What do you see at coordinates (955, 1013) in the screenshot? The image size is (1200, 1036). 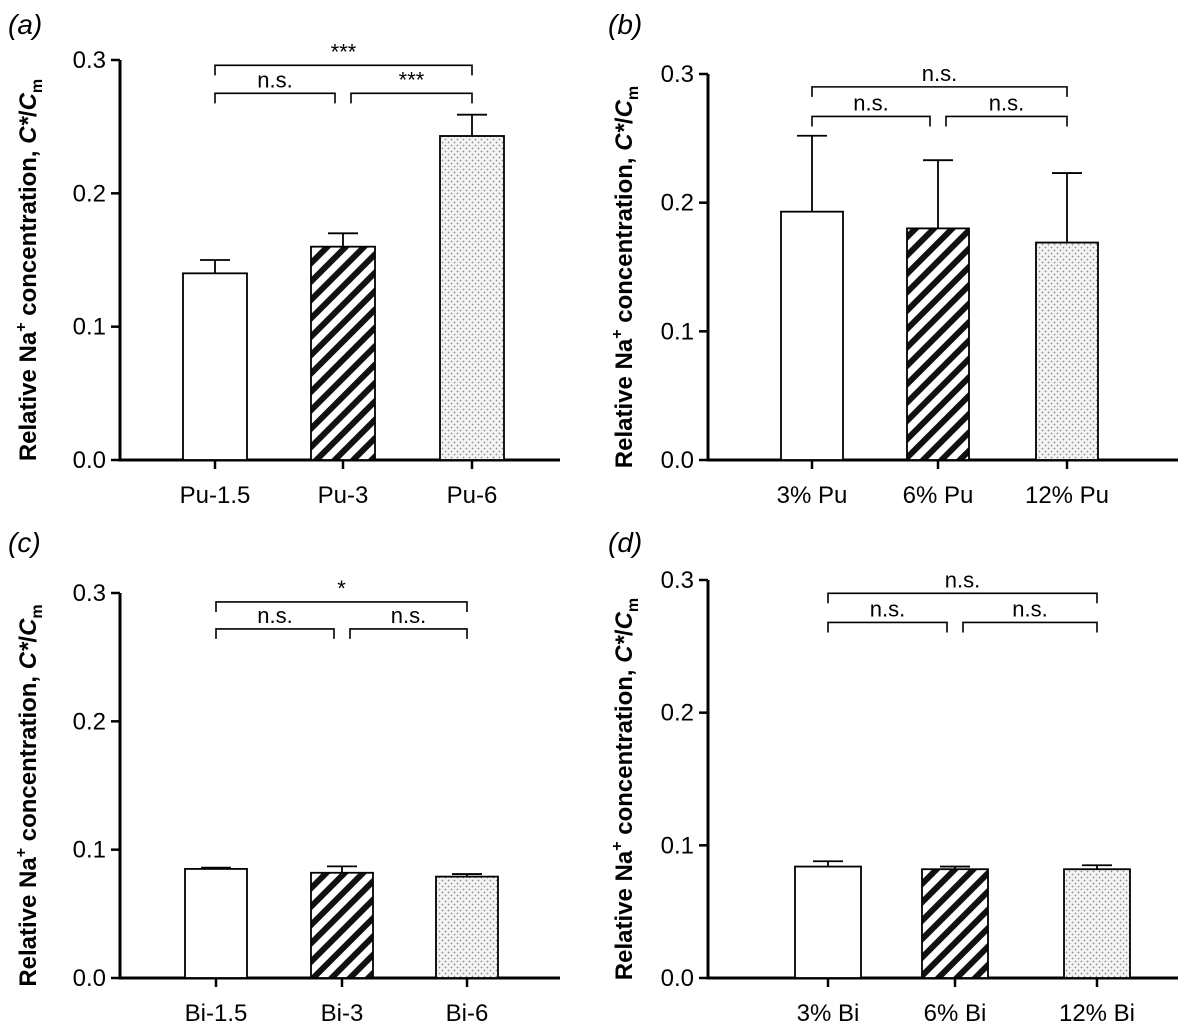 I see `x-category-label: 6% Bi` at bounding box center [955, 1013].